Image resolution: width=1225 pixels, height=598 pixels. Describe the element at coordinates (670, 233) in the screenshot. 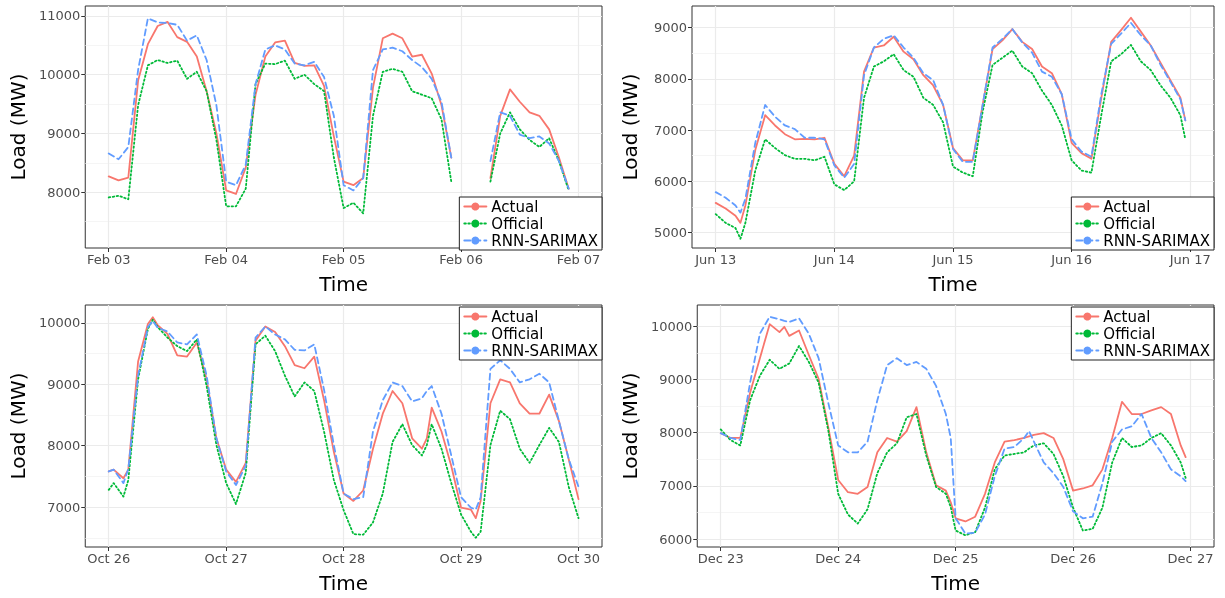

I see `y-tick-label: 5000` at that location.